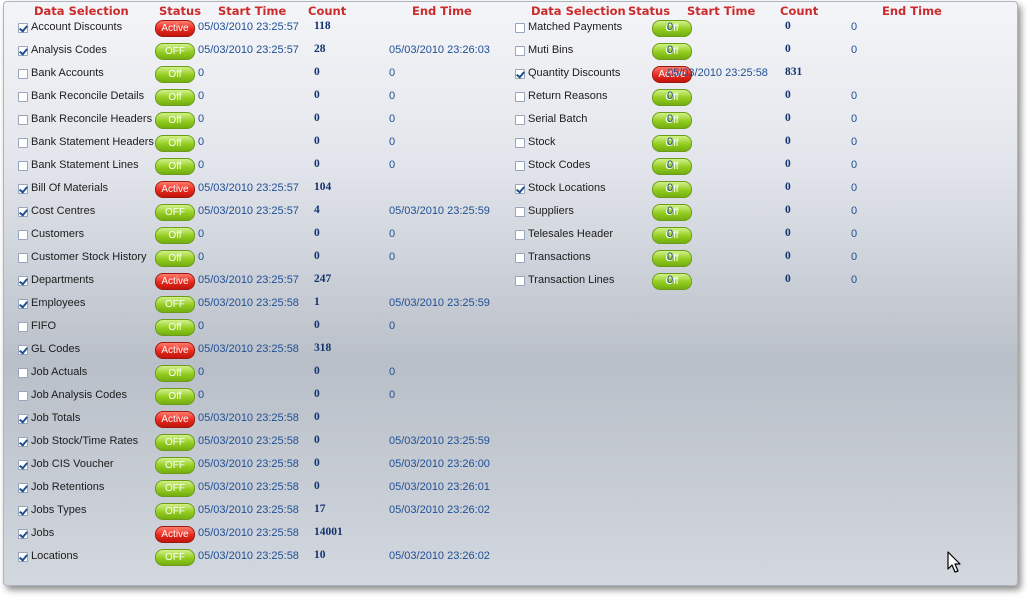 The image size is (1029, 599). I want to click on selection-name: Cost Centres, so click(63, 211).